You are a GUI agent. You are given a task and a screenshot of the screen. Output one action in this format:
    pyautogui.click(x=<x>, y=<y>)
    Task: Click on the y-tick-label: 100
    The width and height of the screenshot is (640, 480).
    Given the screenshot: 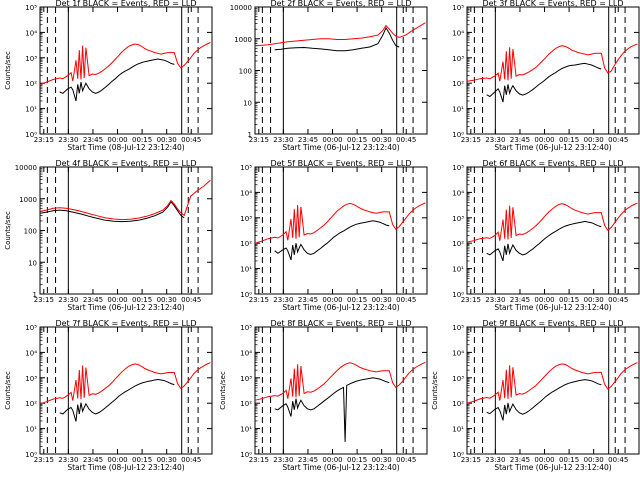 What is the action you would take?
    pyautogui.click(x=245, y=72)
    